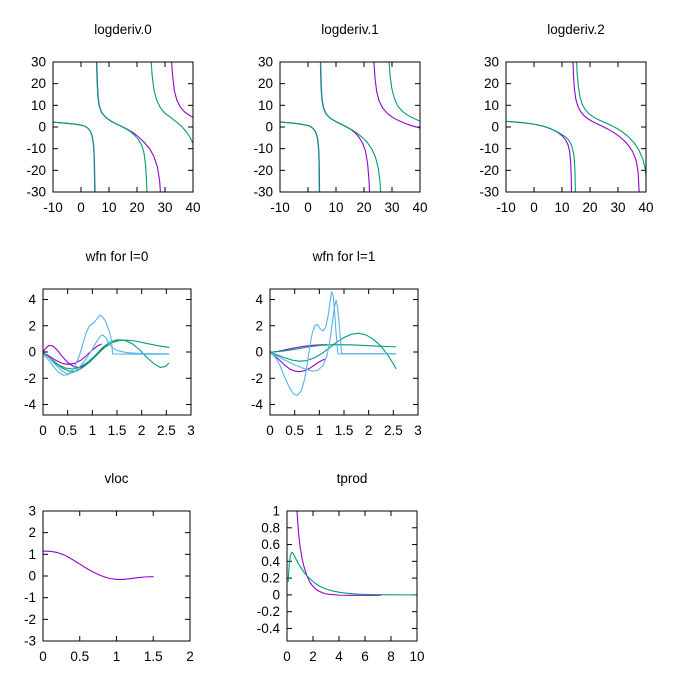 The image size is (680, 680). I want to click on x-tick-label: 6, so click(365, 656).